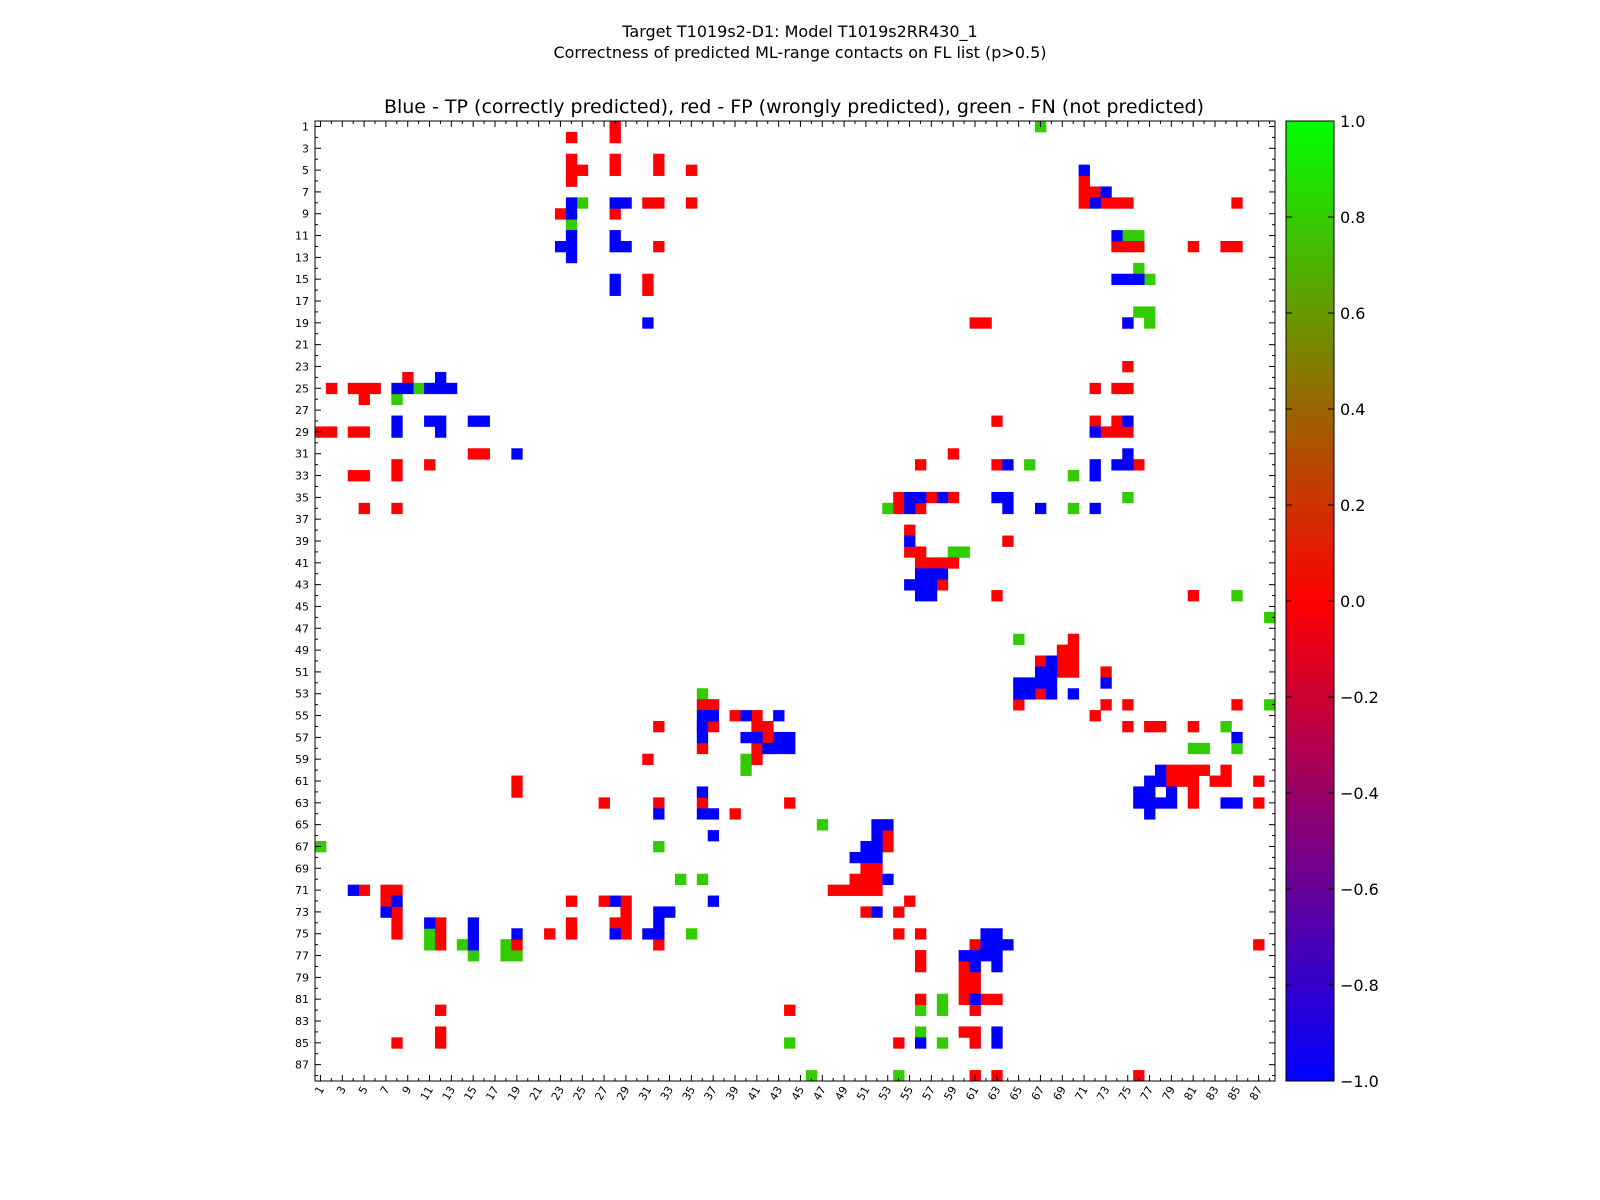 This screenshot has width=1600, height=1200. What do you see at coordinates (302, 868) in the screenshot?
I see `y-tick-label: 69` at bounding box center [302, 868].